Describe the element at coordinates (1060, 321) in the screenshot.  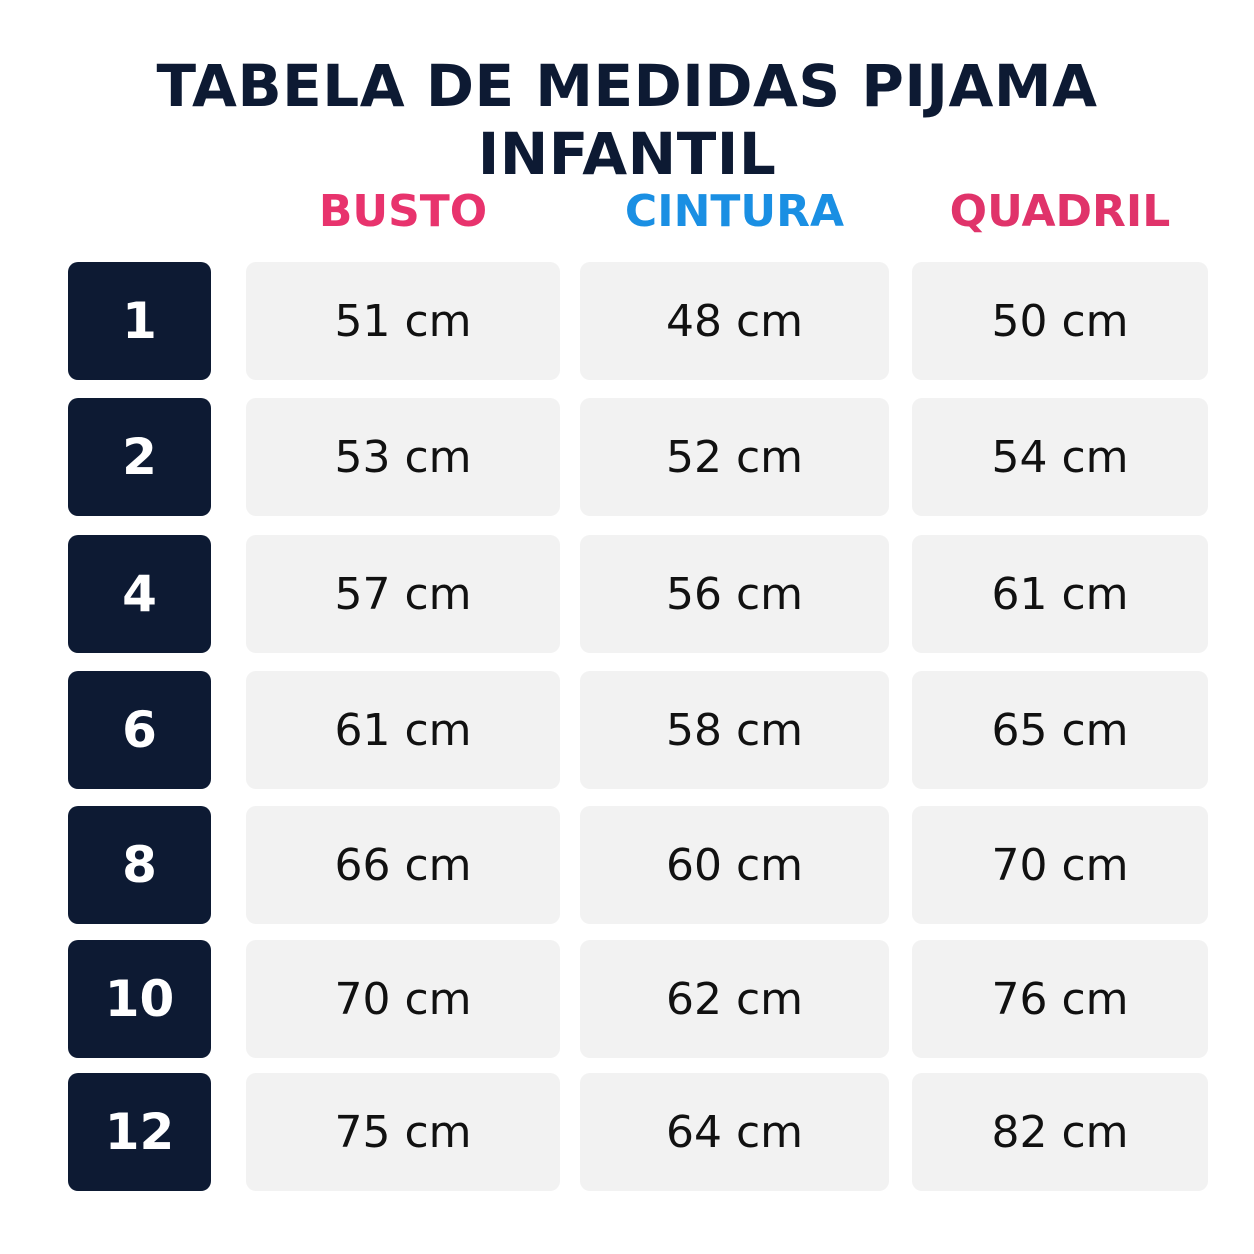
I see `measure-cell: 50 cm` at that location.